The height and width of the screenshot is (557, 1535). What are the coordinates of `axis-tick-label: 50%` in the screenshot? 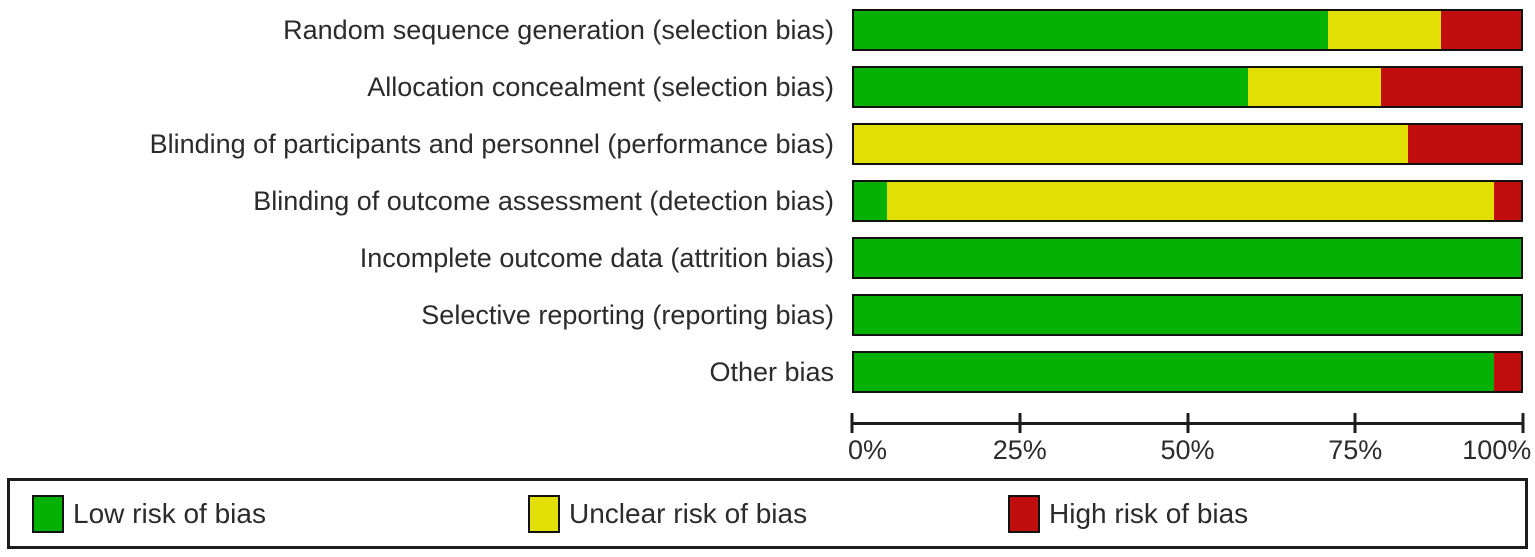 It's located at (1187, 450).